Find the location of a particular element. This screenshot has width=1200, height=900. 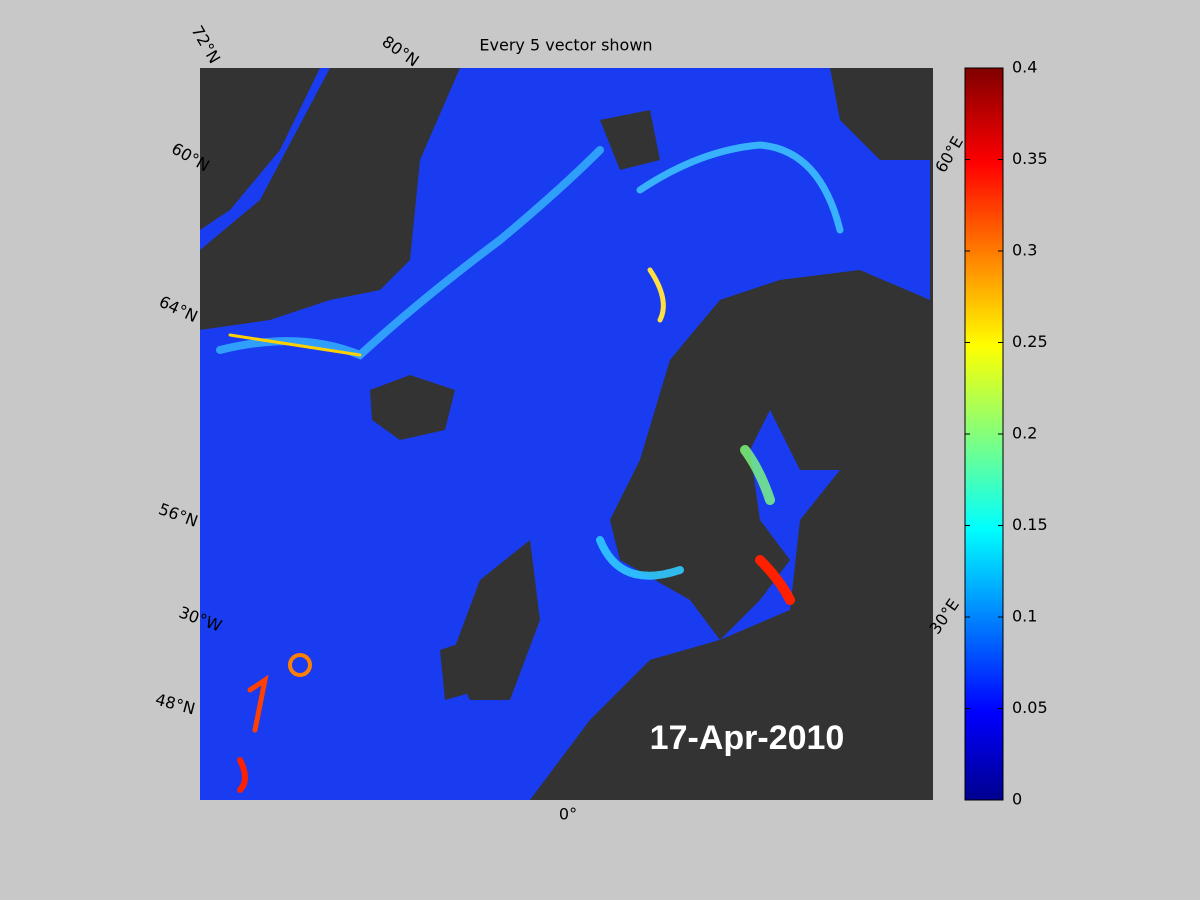

graticule-label: 0° is located at coordinates (568, 814).